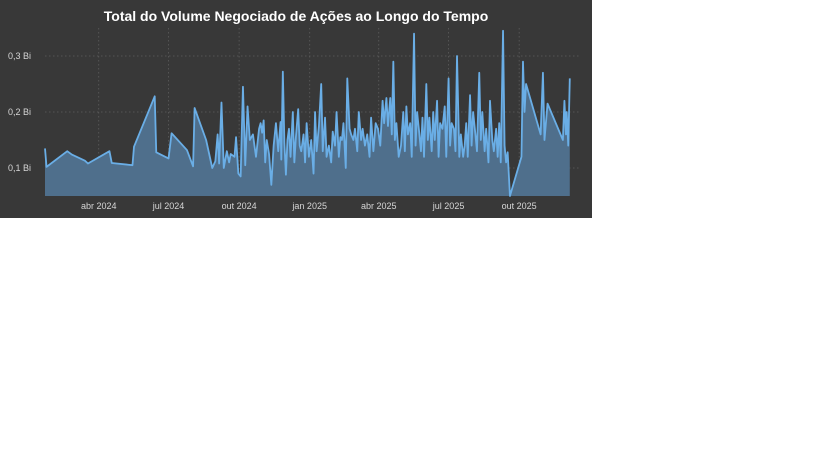  Describe the element at coordinates (379, 206) in the screenshot. I see `x-tick-label: abr 2025` at that location.